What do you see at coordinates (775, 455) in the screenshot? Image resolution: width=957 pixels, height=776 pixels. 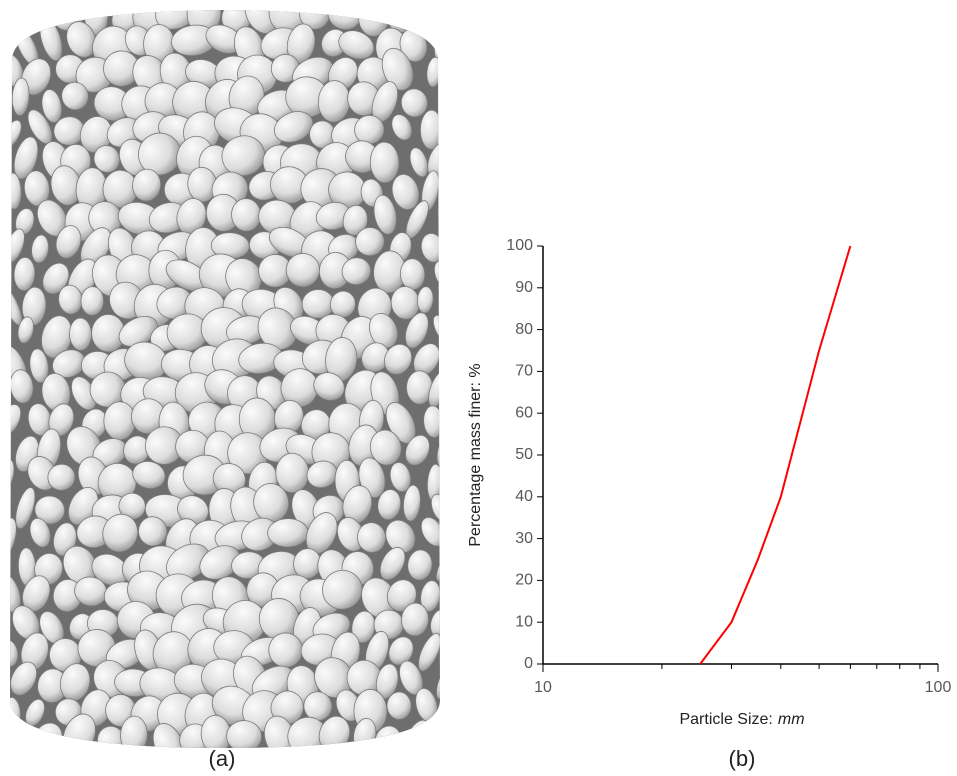 I see `data-line` at bounding box center [775, 455].